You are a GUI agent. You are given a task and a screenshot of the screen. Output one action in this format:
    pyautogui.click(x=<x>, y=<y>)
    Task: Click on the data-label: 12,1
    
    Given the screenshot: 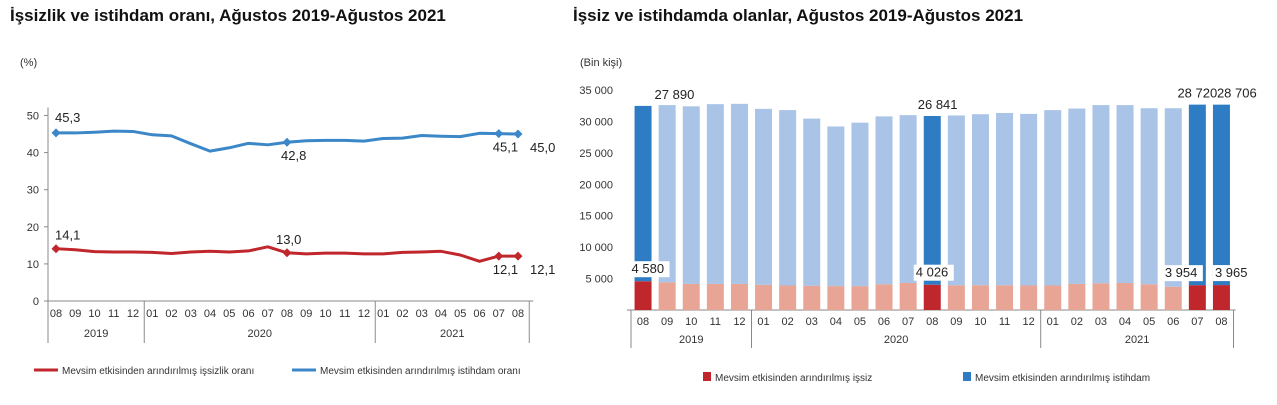 What is the action you would take?
    pyautogui.click(x=505, y=269)
    